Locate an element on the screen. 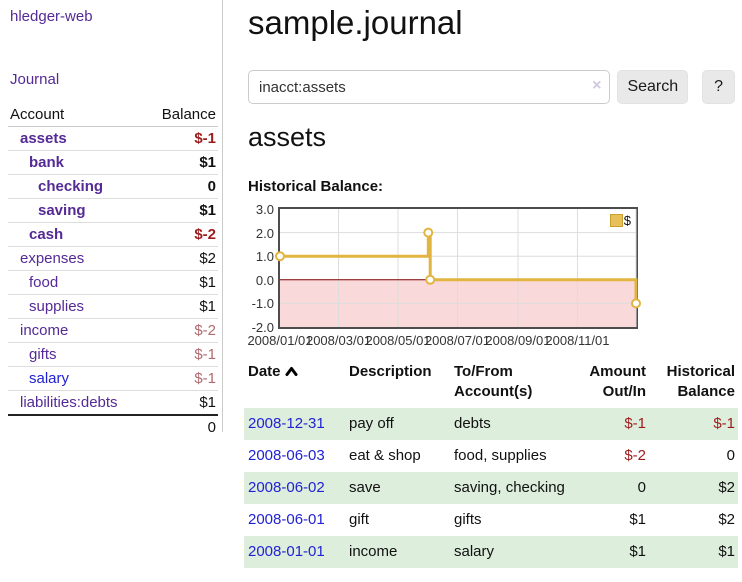 The height and width of the screenshot is (582, 742). x-axis-tick-label: 2008/07/01 is located at coordinates (457, 340).